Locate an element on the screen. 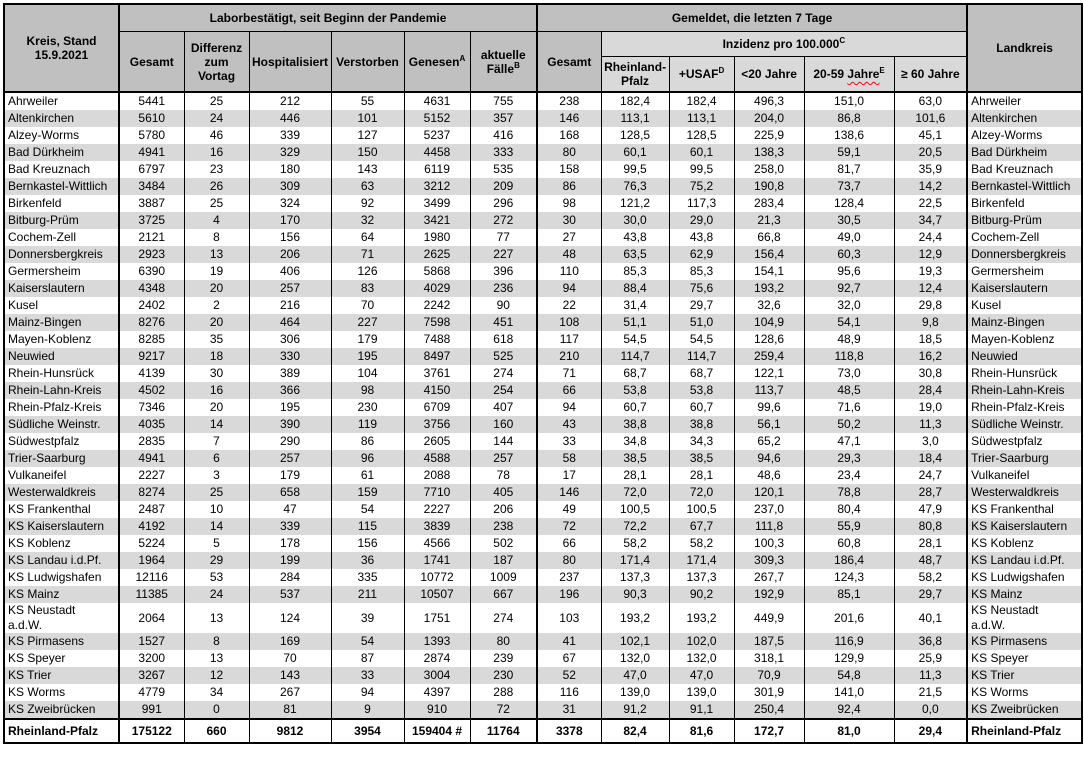  value-cell: 274 is located at coordinates (503, 618).